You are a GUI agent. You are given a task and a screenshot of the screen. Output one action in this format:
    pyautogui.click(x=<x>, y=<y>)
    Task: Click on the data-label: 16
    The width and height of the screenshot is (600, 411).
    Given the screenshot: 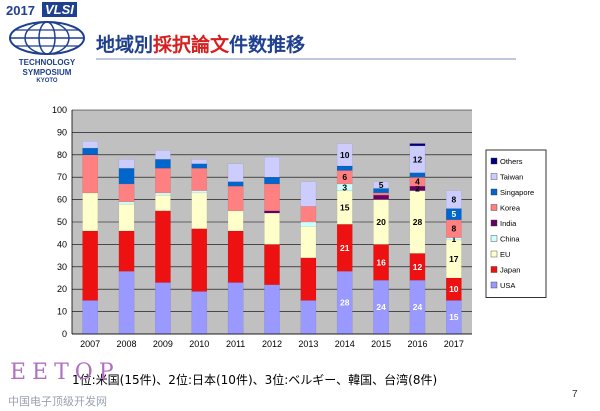 What is the action you would take?
    pyautogui.click(x=381, y=262)
    